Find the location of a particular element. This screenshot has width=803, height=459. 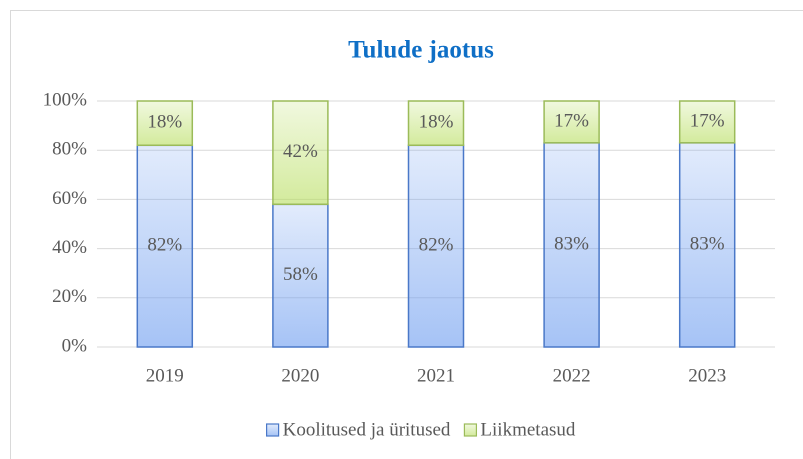

data-label: 58% is located at coordinates (300, 274).